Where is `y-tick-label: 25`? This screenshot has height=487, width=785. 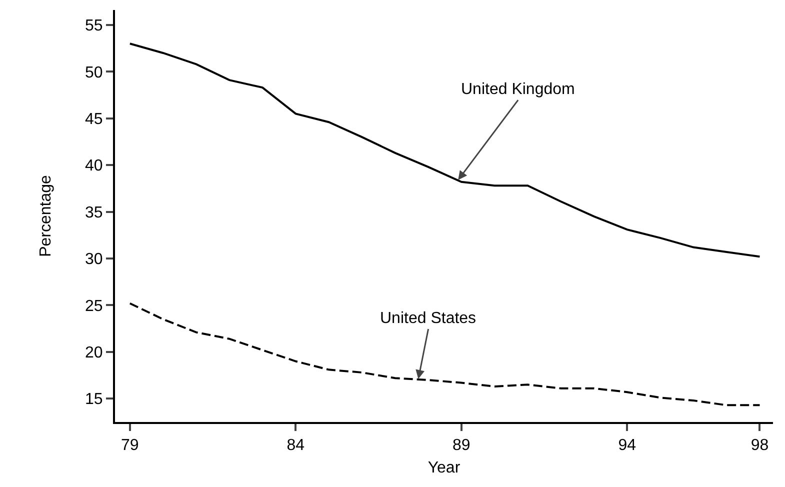 y-tick-label: 25 is located at coordinates (94, 306).